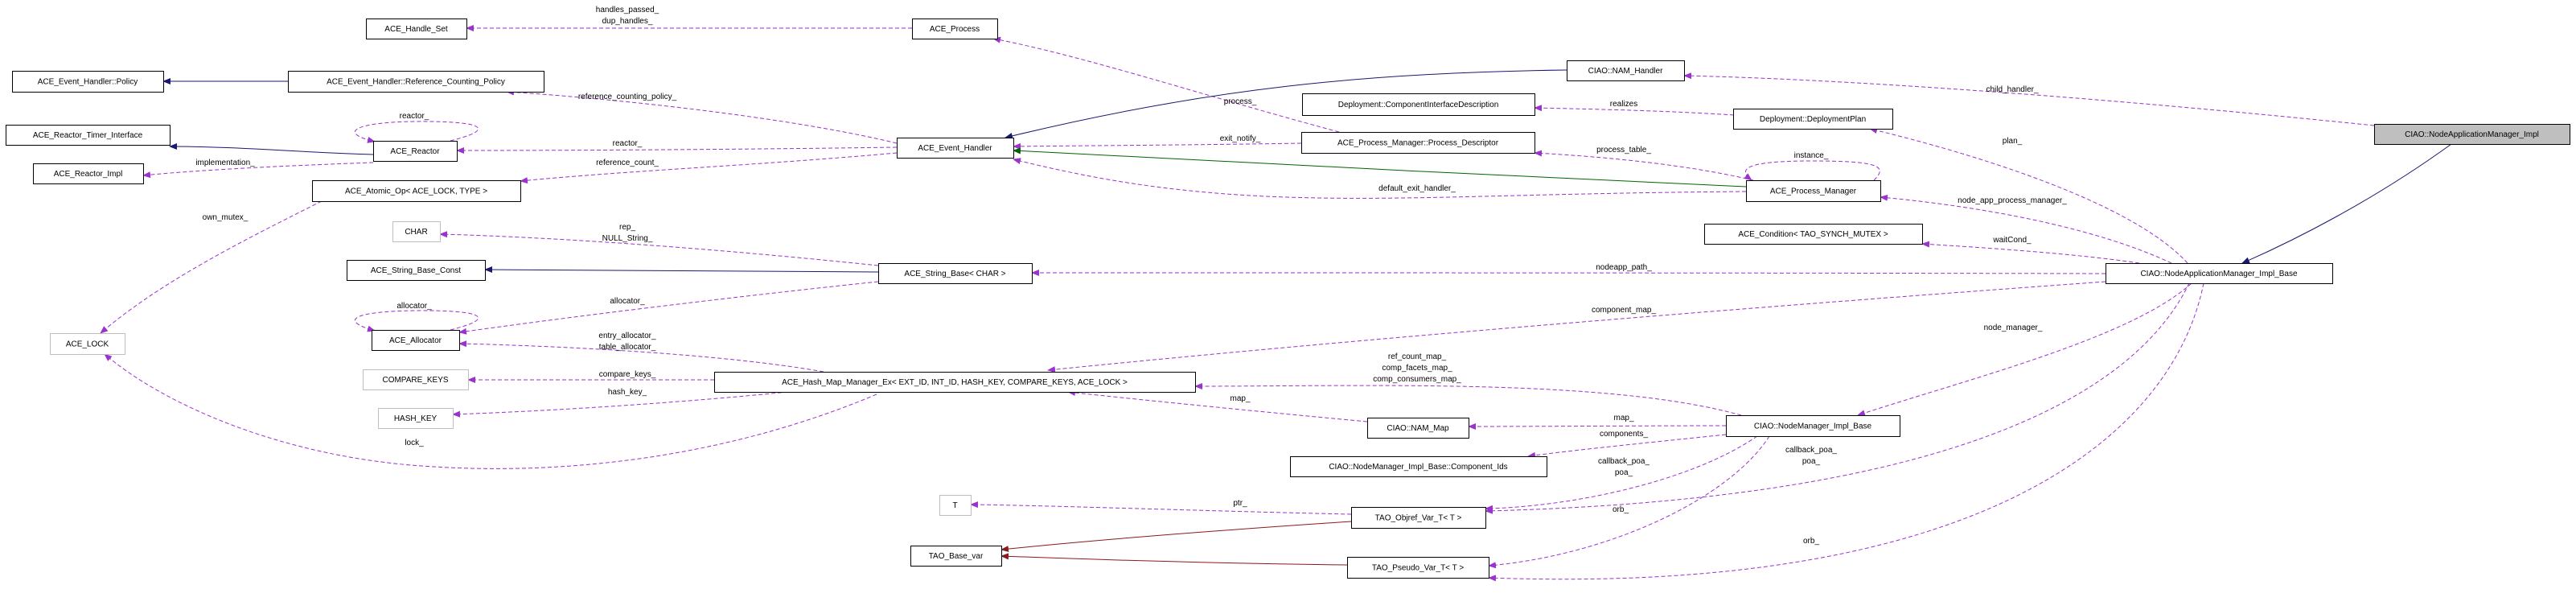 Image resolution: width=2576 pixels, height=614 pixels. Describe the element at coordinates (2026, 229) in the screenshot. I see `usage-edge-node-app-process-manager` at that location.